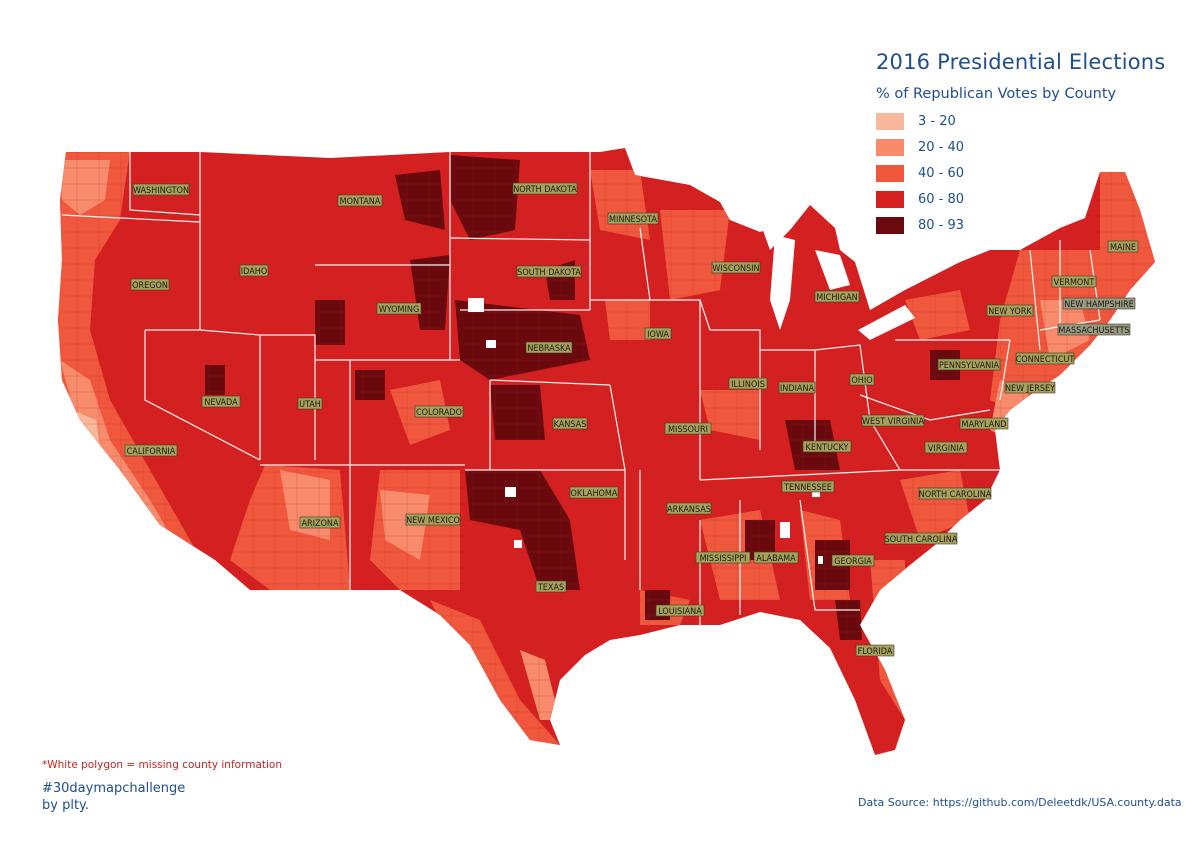  I want to click on state-label-west-virginia: WEST VIRGINIA, so click(892, 420).